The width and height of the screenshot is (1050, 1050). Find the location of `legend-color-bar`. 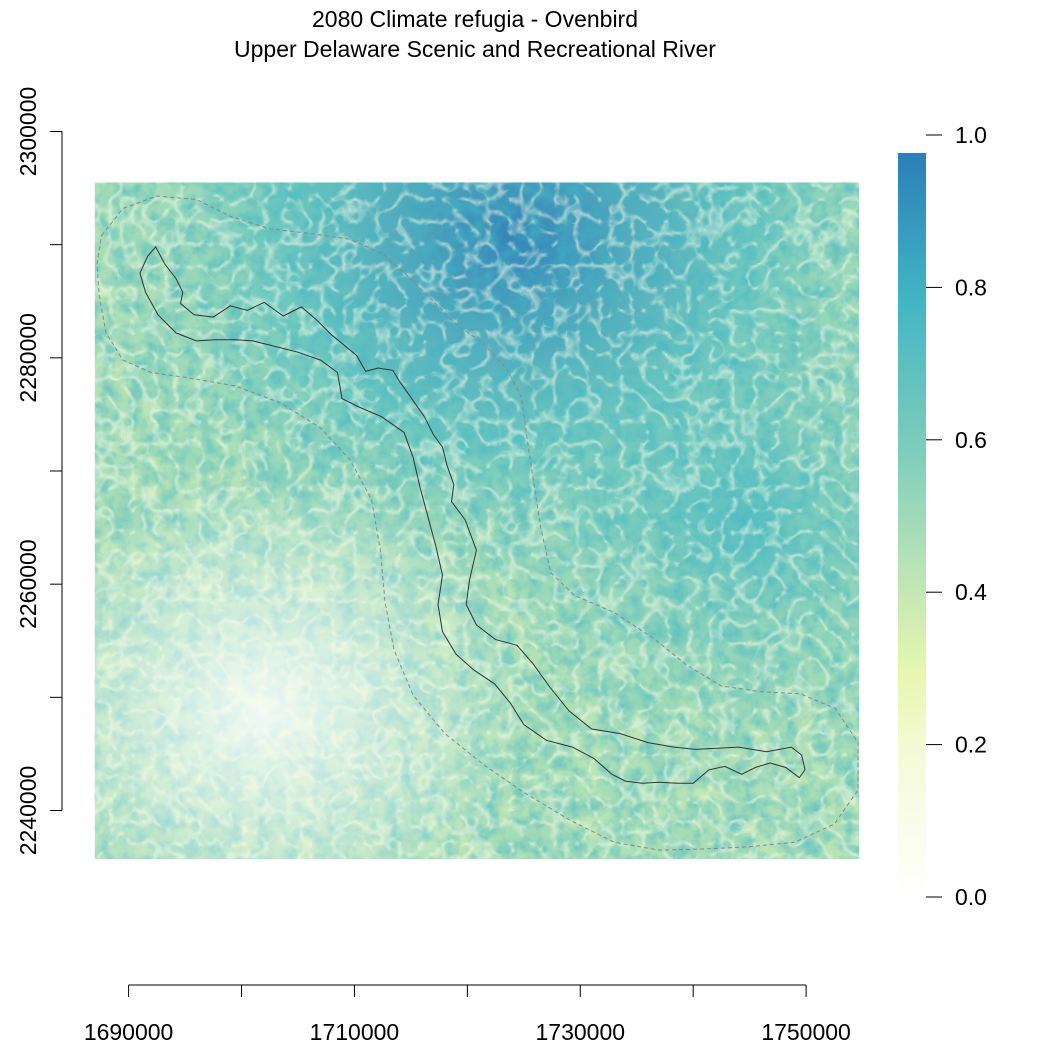

legend-color-bar is located at coordinates (912, 525).